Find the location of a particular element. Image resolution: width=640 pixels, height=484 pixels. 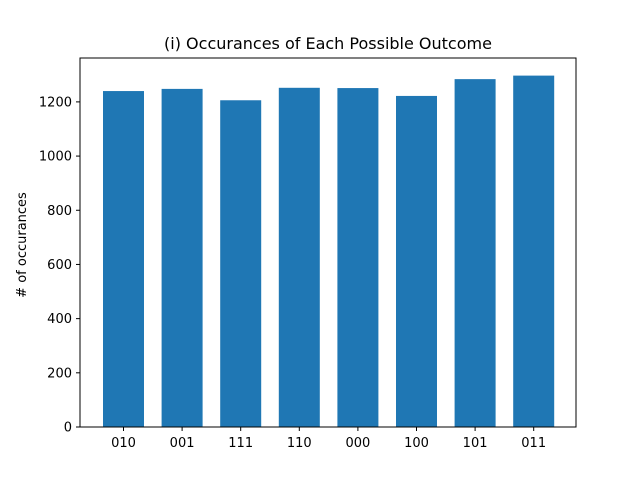

y-axis: 0 200 400 600 800 1000 1200 is located at coordinates (59, 265).